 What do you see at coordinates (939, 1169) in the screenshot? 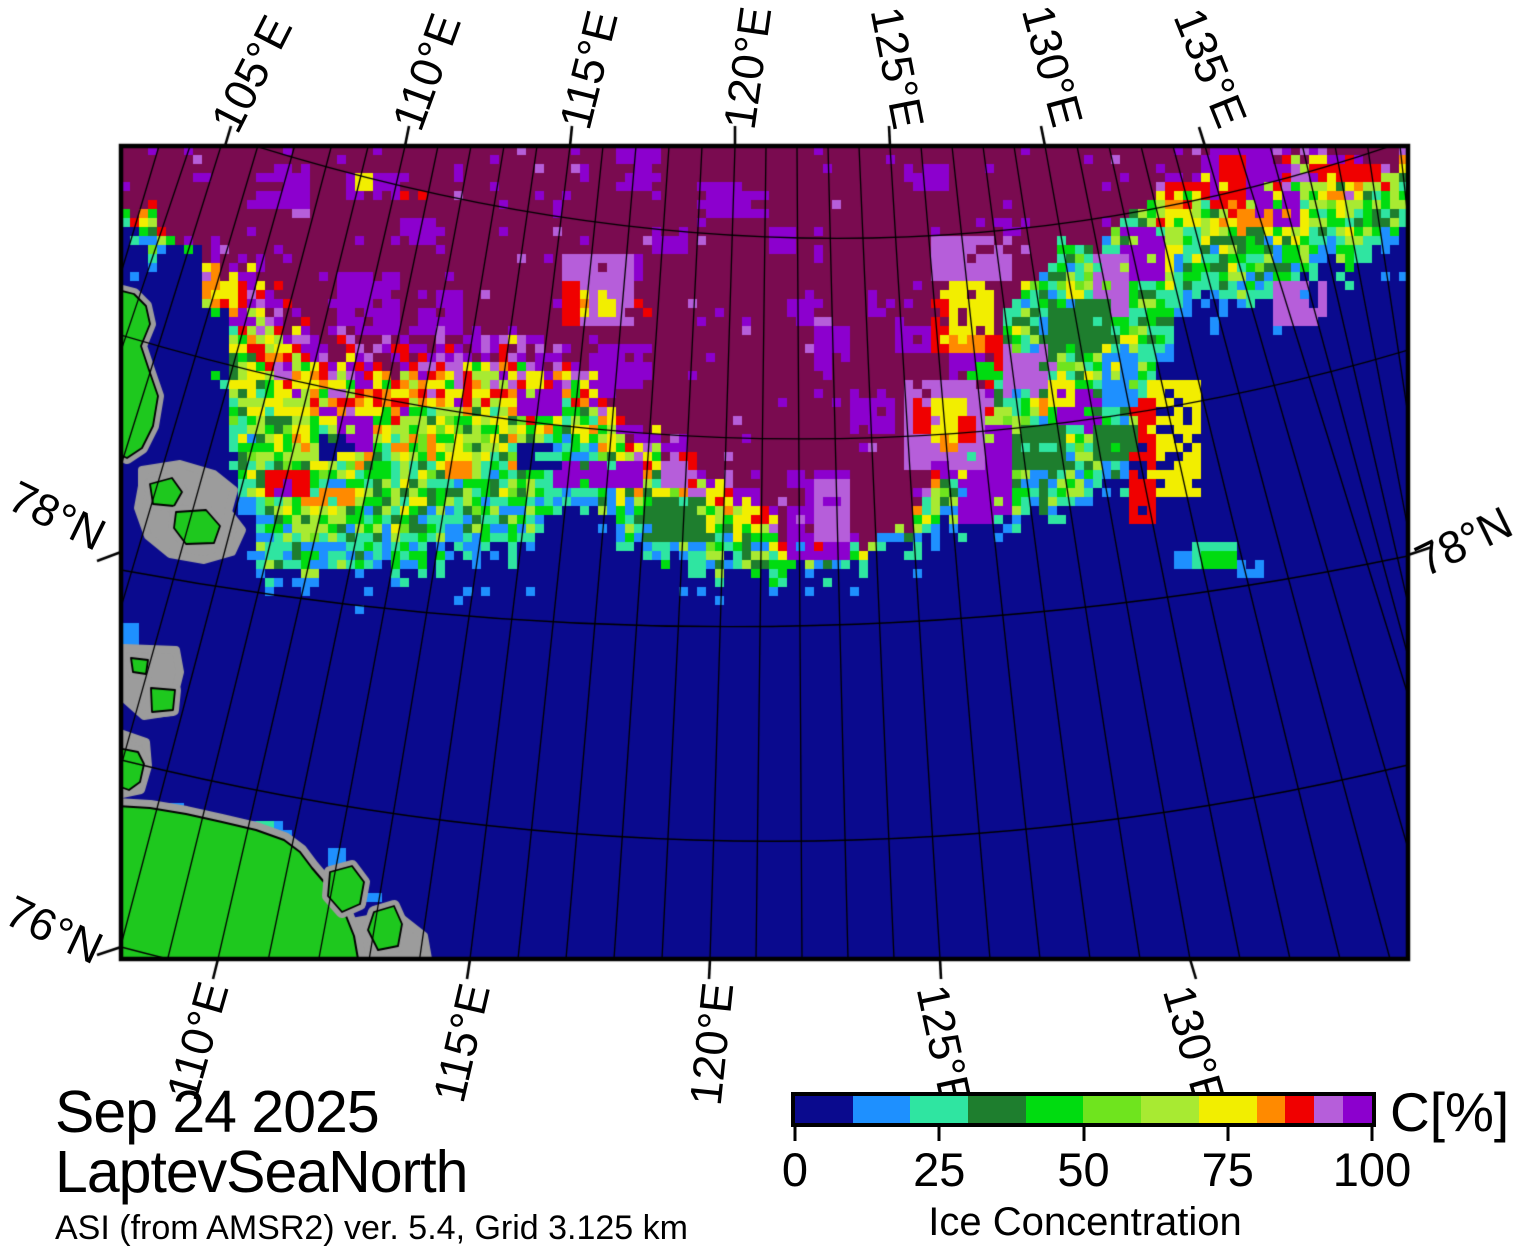
I see `colorbar-tick-label: 25` at bounding box center [939, 1169].